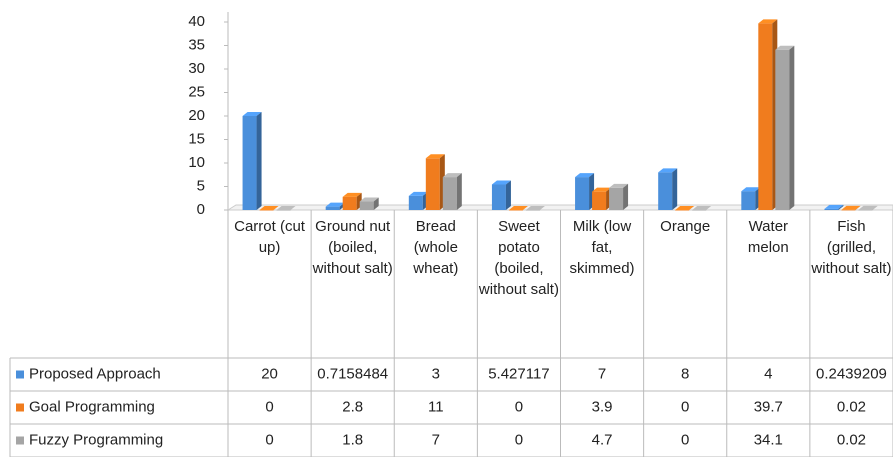 Image resolution: width=893 pixels, height=457 pixels. I want to click on table-value: 34.1, so click(768, 439).